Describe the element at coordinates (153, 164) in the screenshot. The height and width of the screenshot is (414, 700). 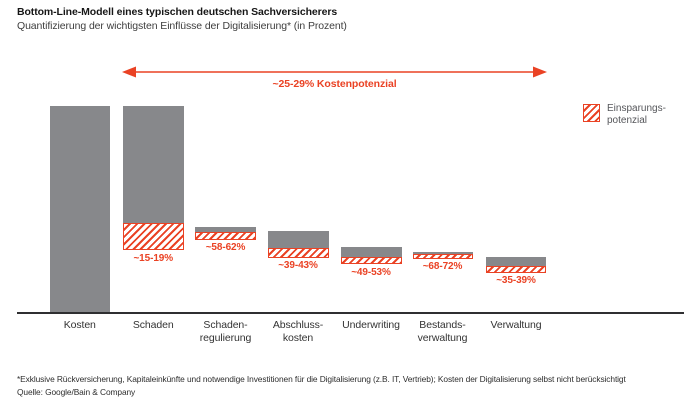
I see `bar-segment-gray-schaden` at that location.